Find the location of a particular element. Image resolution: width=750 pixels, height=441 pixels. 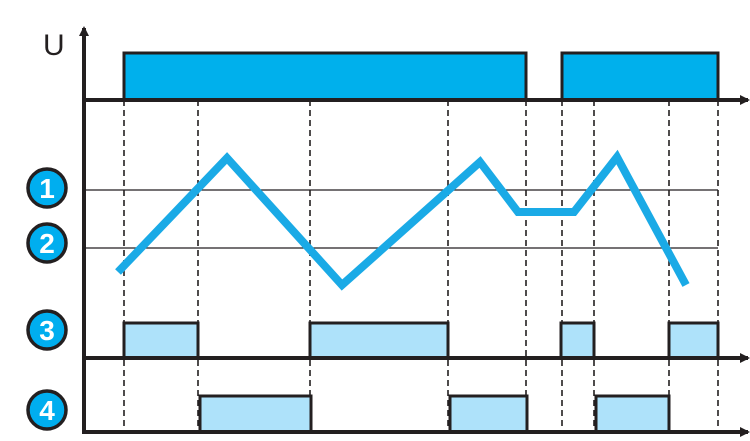

threshold-lines is located at coordinates (401, 219).